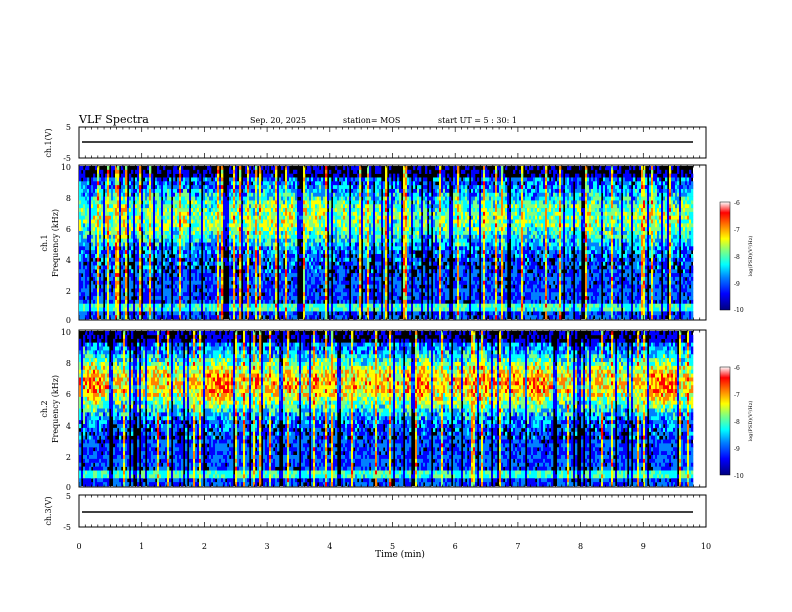 The height and width of the screenshot is (612, 792). Describe the element at coordinates (580, 546) in the screenshot. I see `x-tick-label: 8` at that location.